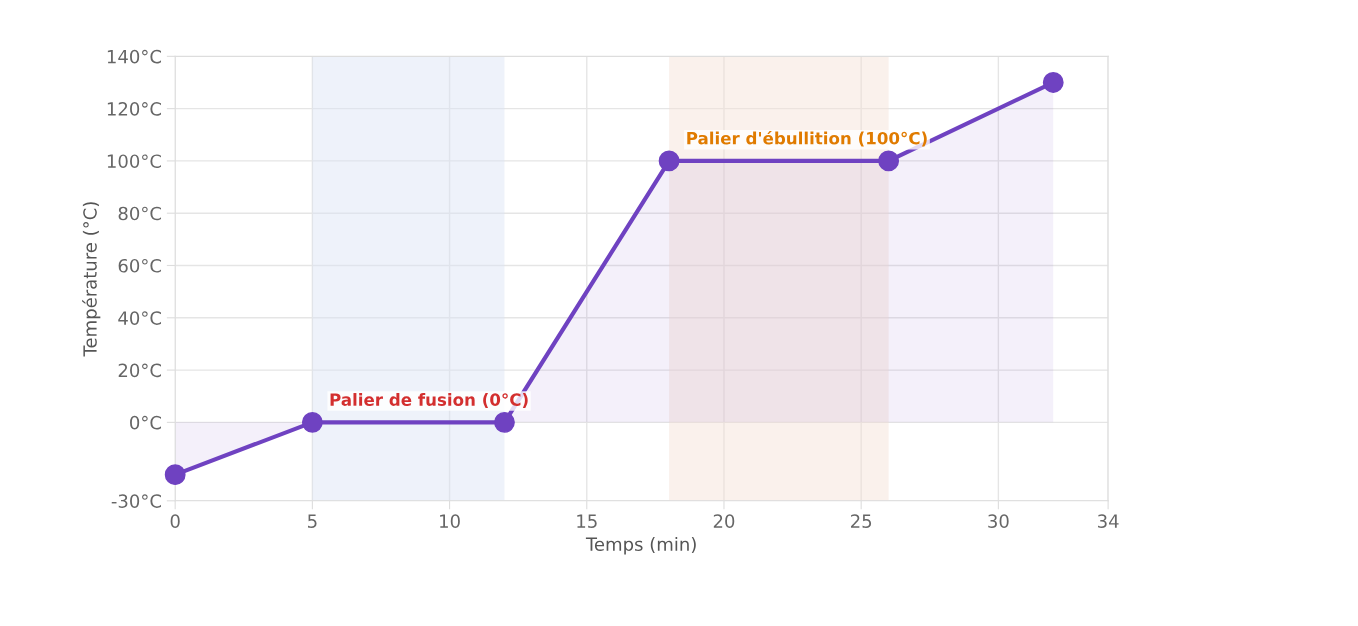 This screenshot has height=626, width=1358. Describe the element at coordinates (140, 265) in the screenshot. I see `y-tick-label: 60°C` at that location.